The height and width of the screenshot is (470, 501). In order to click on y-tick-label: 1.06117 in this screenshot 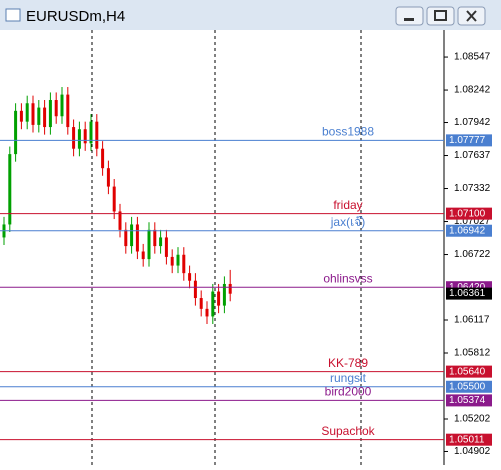, I will do `click(472, 320)`.